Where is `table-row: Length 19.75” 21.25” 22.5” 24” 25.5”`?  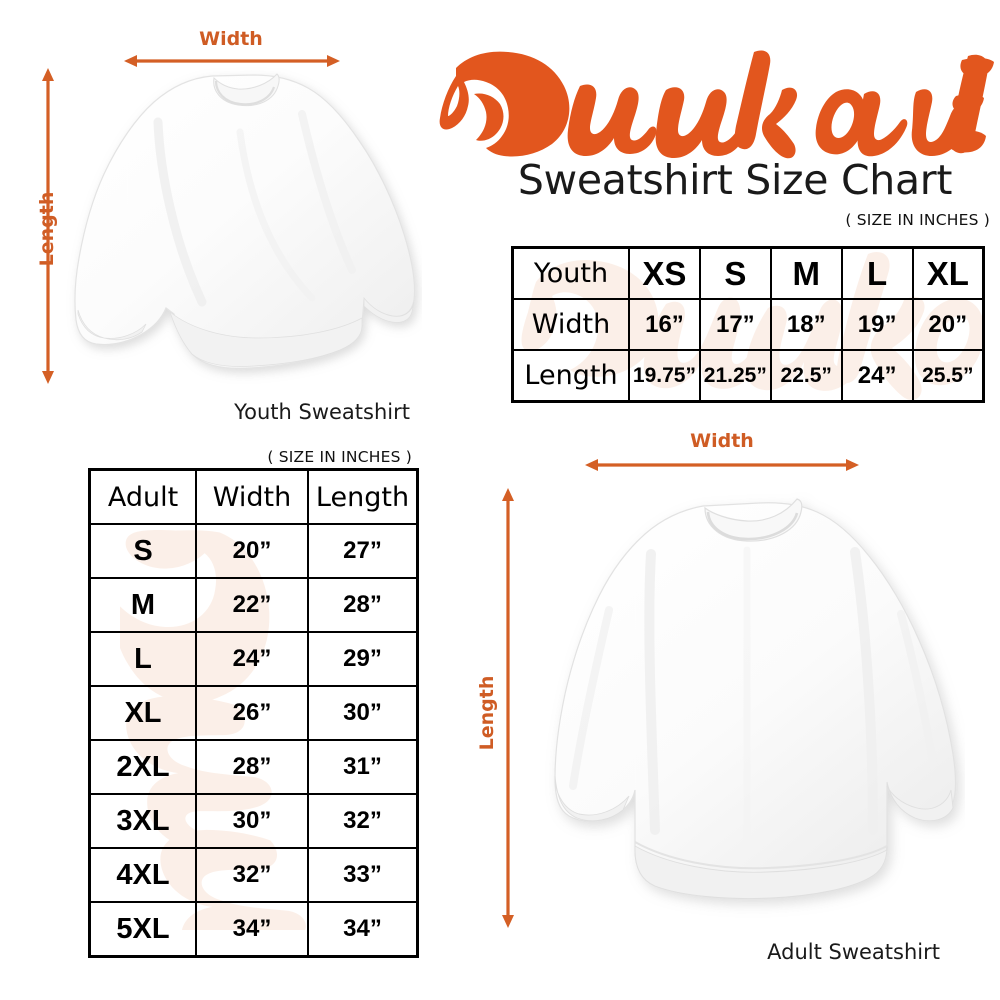
table-row: Length 19.75” 21.25” 22.5” 24” 25.5” is located at coordinates (748, 376).